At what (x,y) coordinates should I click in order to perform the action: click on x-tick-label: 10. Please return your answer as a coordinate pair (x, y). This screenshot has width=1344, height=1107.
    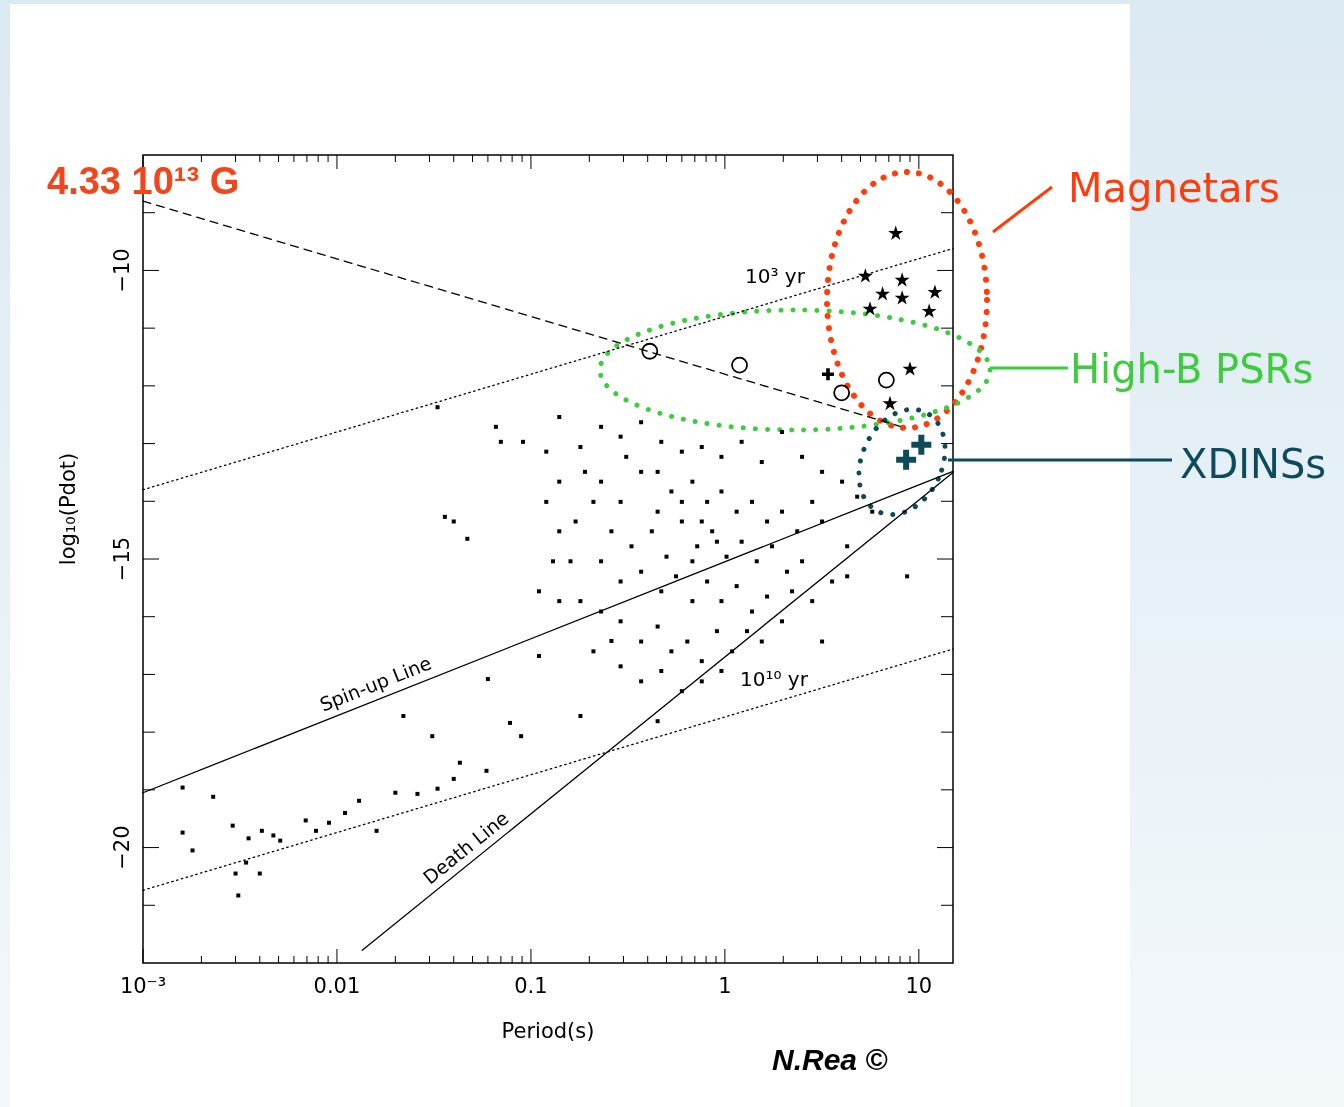
    Looking at the image, I should click on (919, 986).